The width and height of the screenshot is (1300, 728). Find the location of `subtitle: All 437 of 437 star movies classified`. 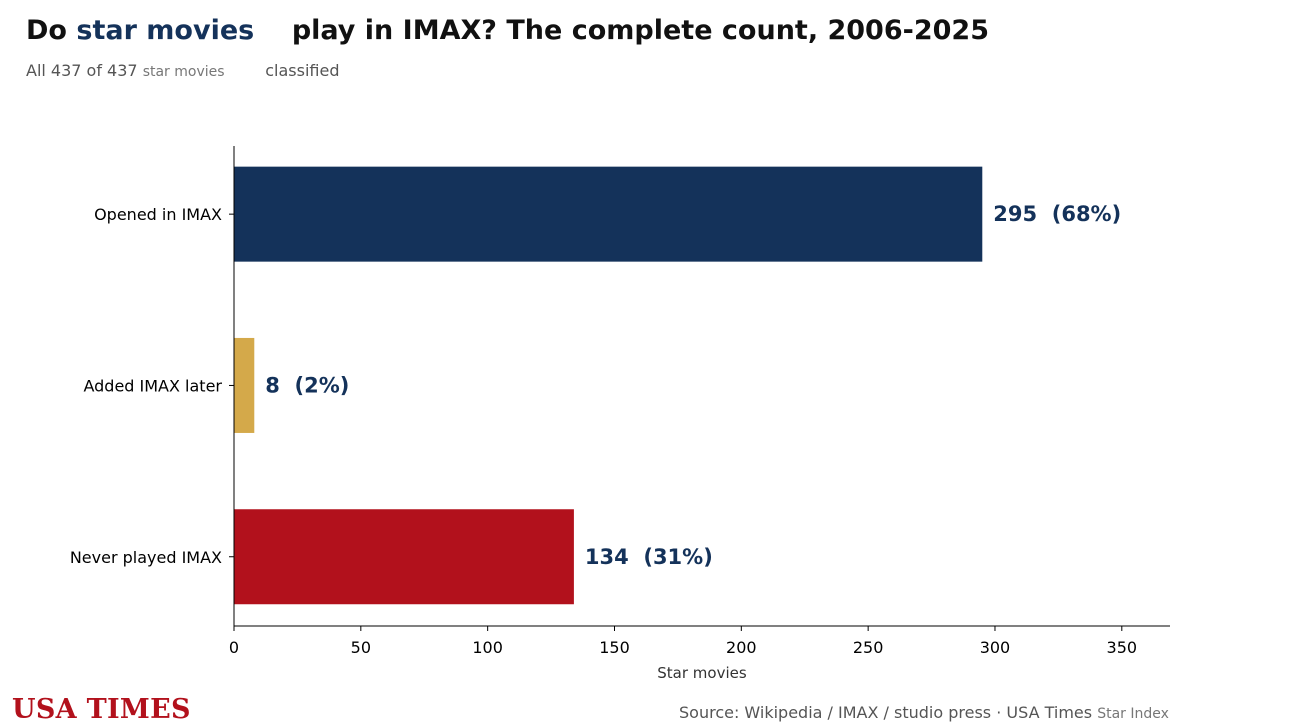

subtitle: All 437 of 437 star movies classified is located at coordinates (182, 71).